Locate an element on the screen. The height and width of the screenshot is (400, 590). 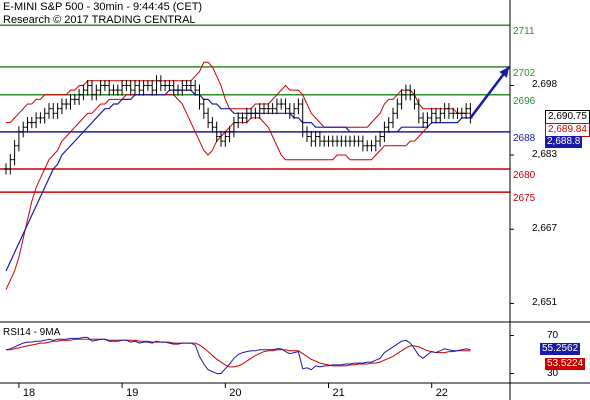
projection-arrow-shaft is located at coordinates (490, 92).